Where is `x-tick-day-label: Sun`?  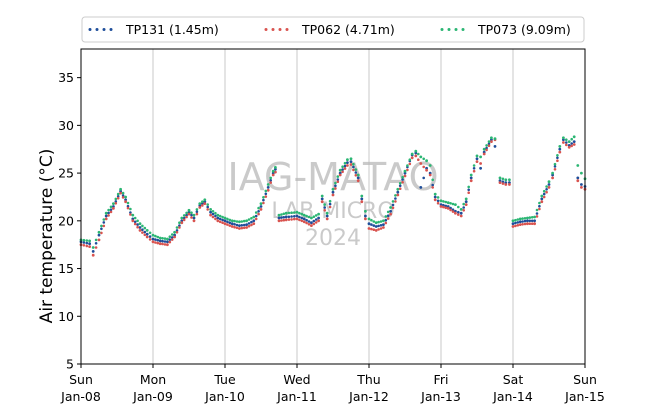
x-tick-day-label: Sun is located at coordinates (585, 379).